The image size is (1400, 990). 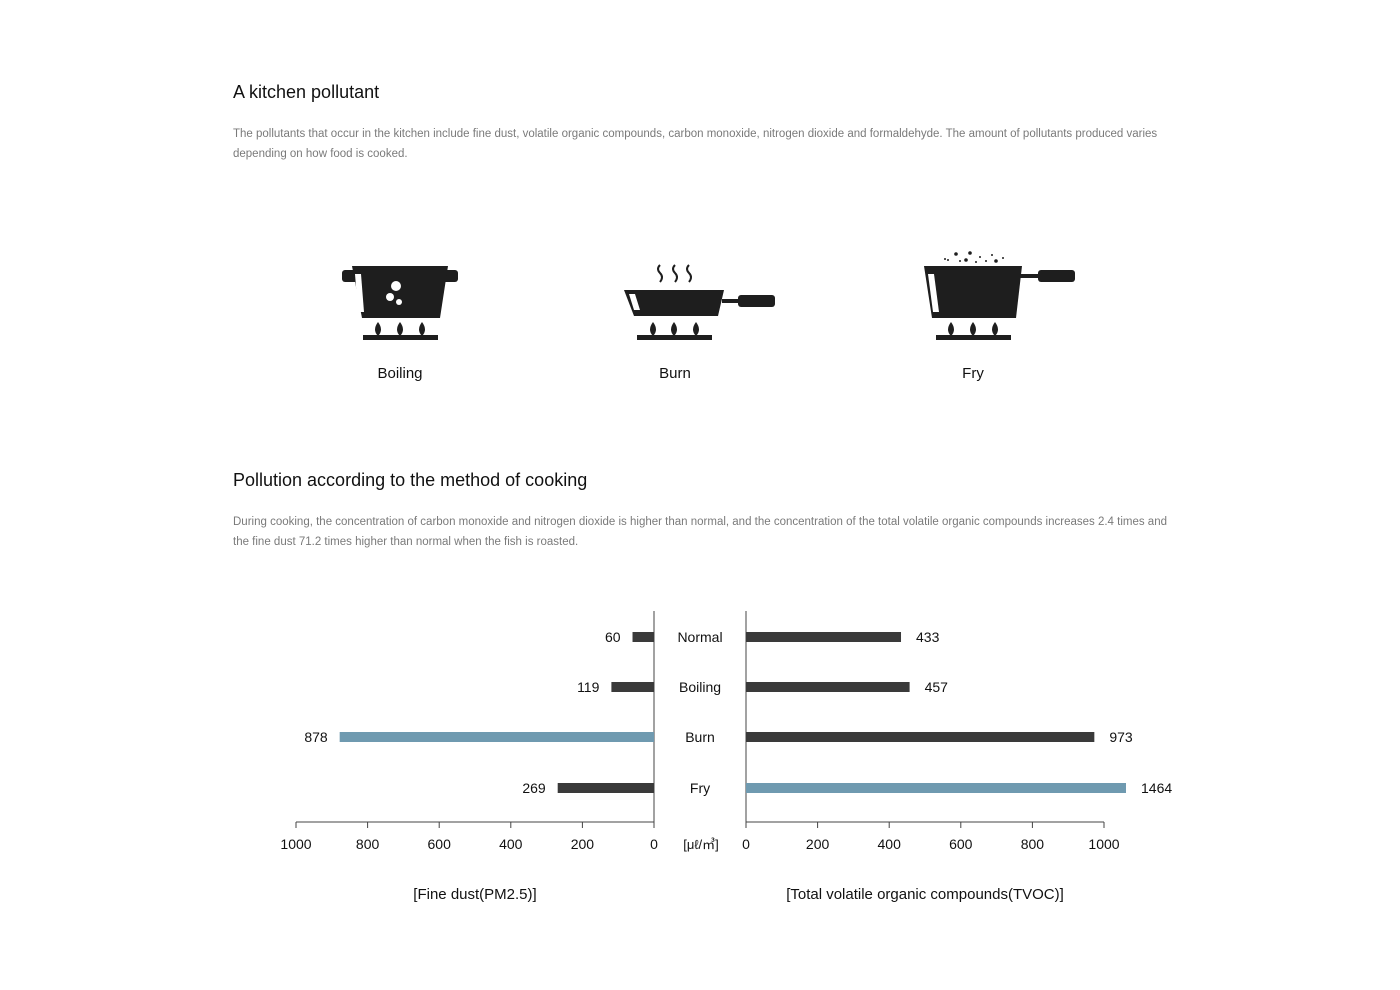 I want to click on data-label: 433, so click(x=928, y=637).